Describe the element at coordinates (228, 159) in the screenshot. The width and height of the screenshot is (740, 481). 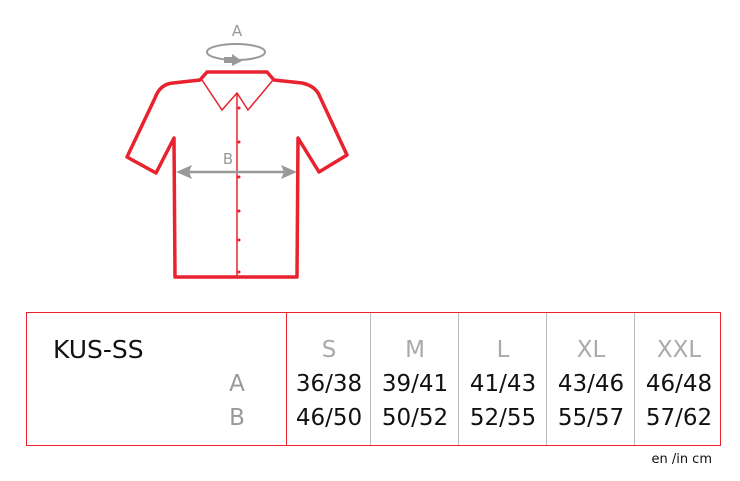
I see `label-b: B` at that location.